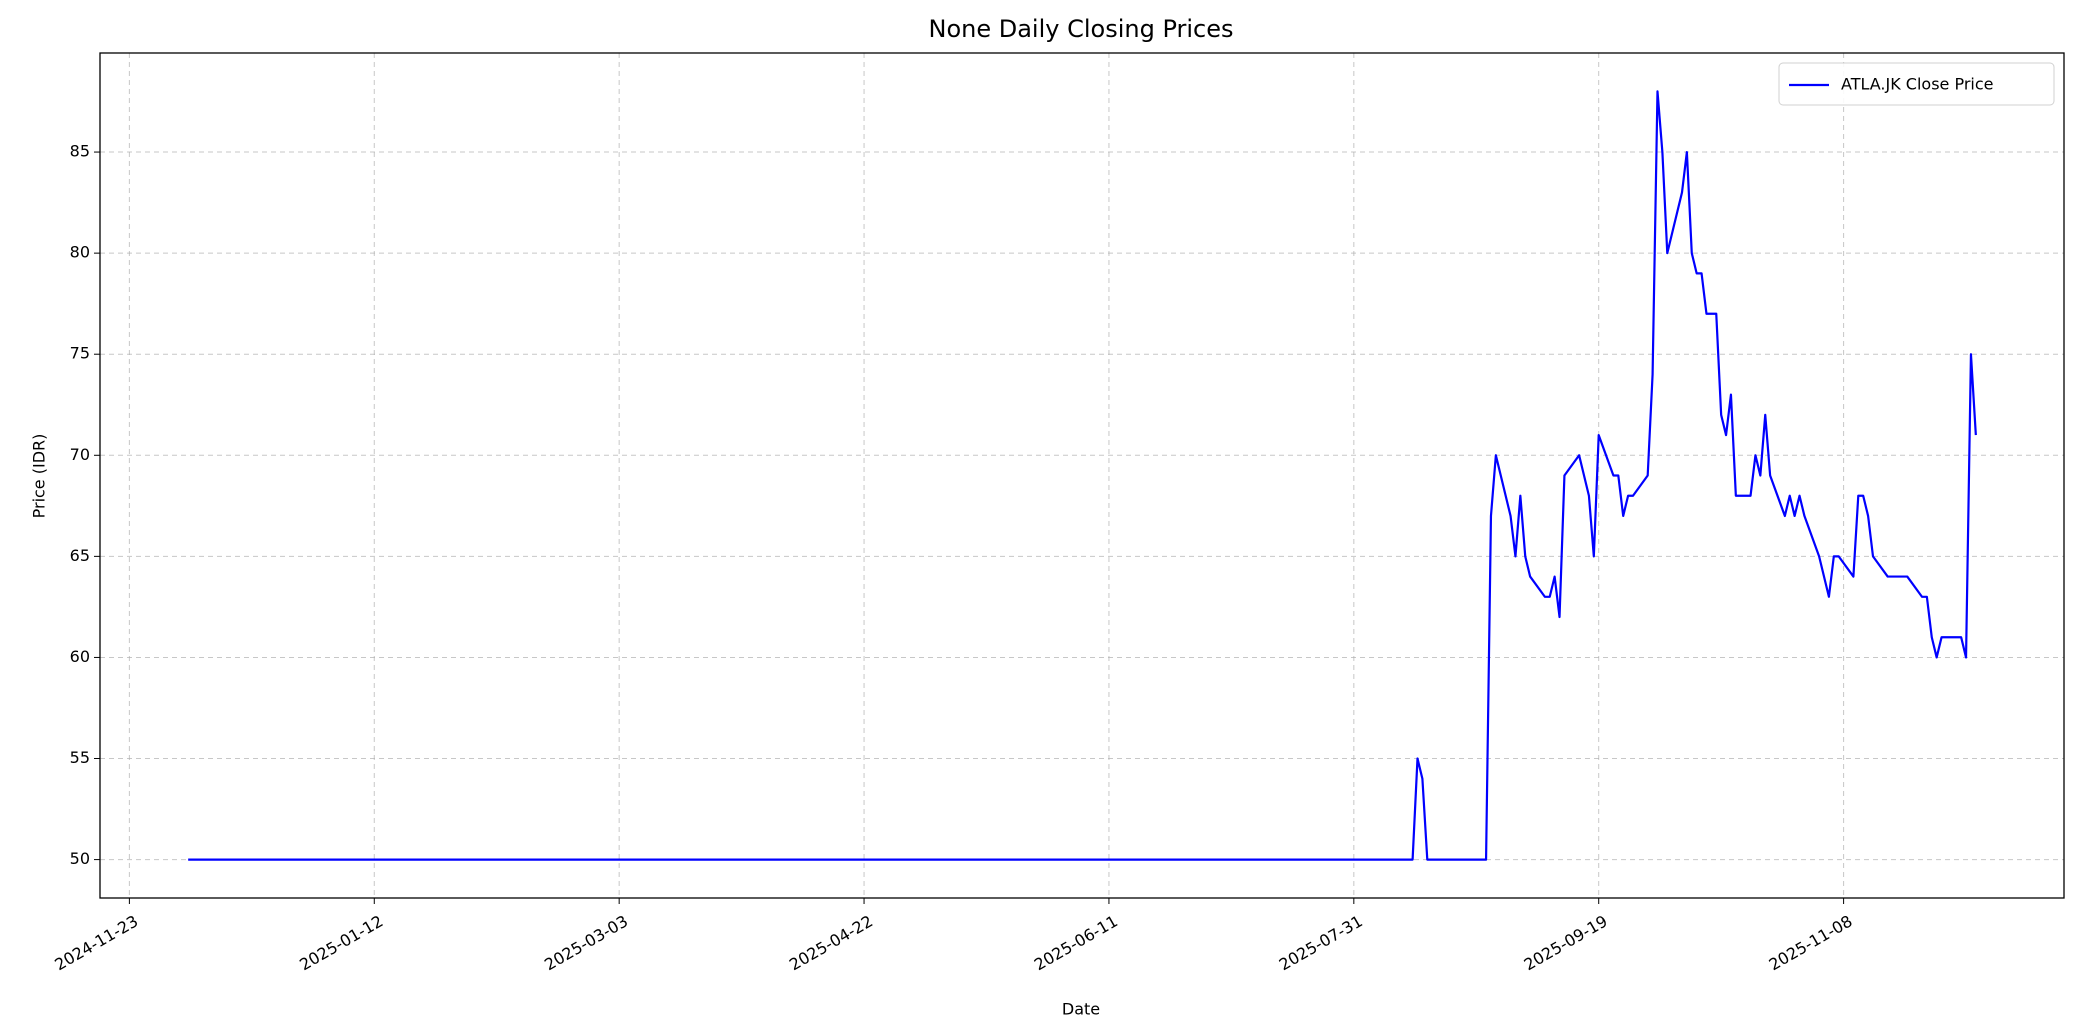 This screenshot has height=1035, width=2080. What do you see at coordinates (1566, 942) in the screenshot?
I see `x-tick-label: 2025-09-19` at bounding box center [1566, 942].